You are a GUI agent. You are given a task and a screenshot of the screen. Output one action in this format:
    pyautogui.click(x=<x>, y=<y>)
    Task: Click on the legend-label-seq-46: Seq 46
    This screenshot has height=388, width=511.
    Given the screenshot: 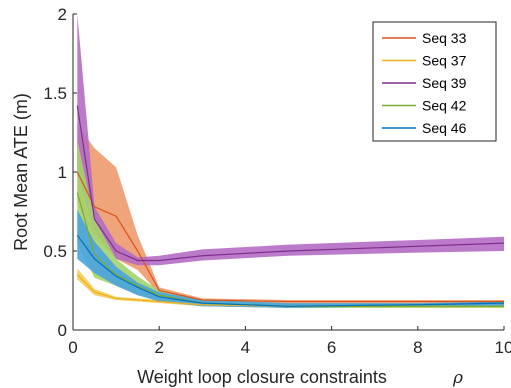 What is the action you would take?
    pyautogui.click(x=444, y=128)
    